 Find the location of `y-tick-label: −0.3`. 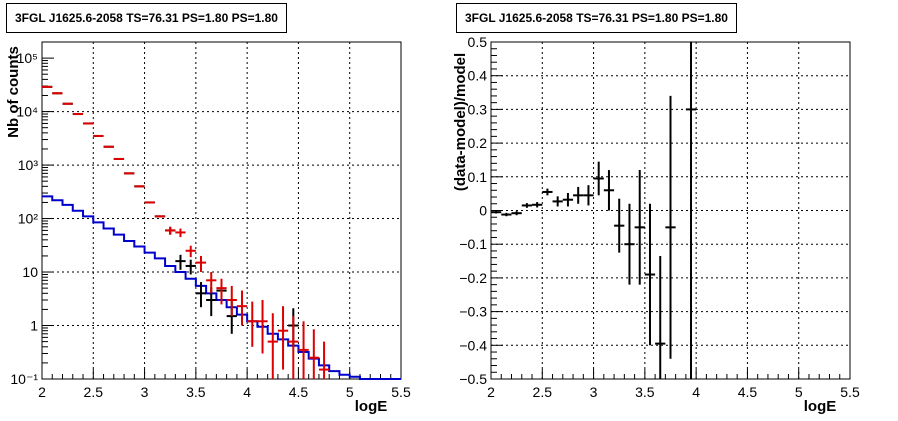

y-tick-label: −0.3 is located at coordinates (473, 312).